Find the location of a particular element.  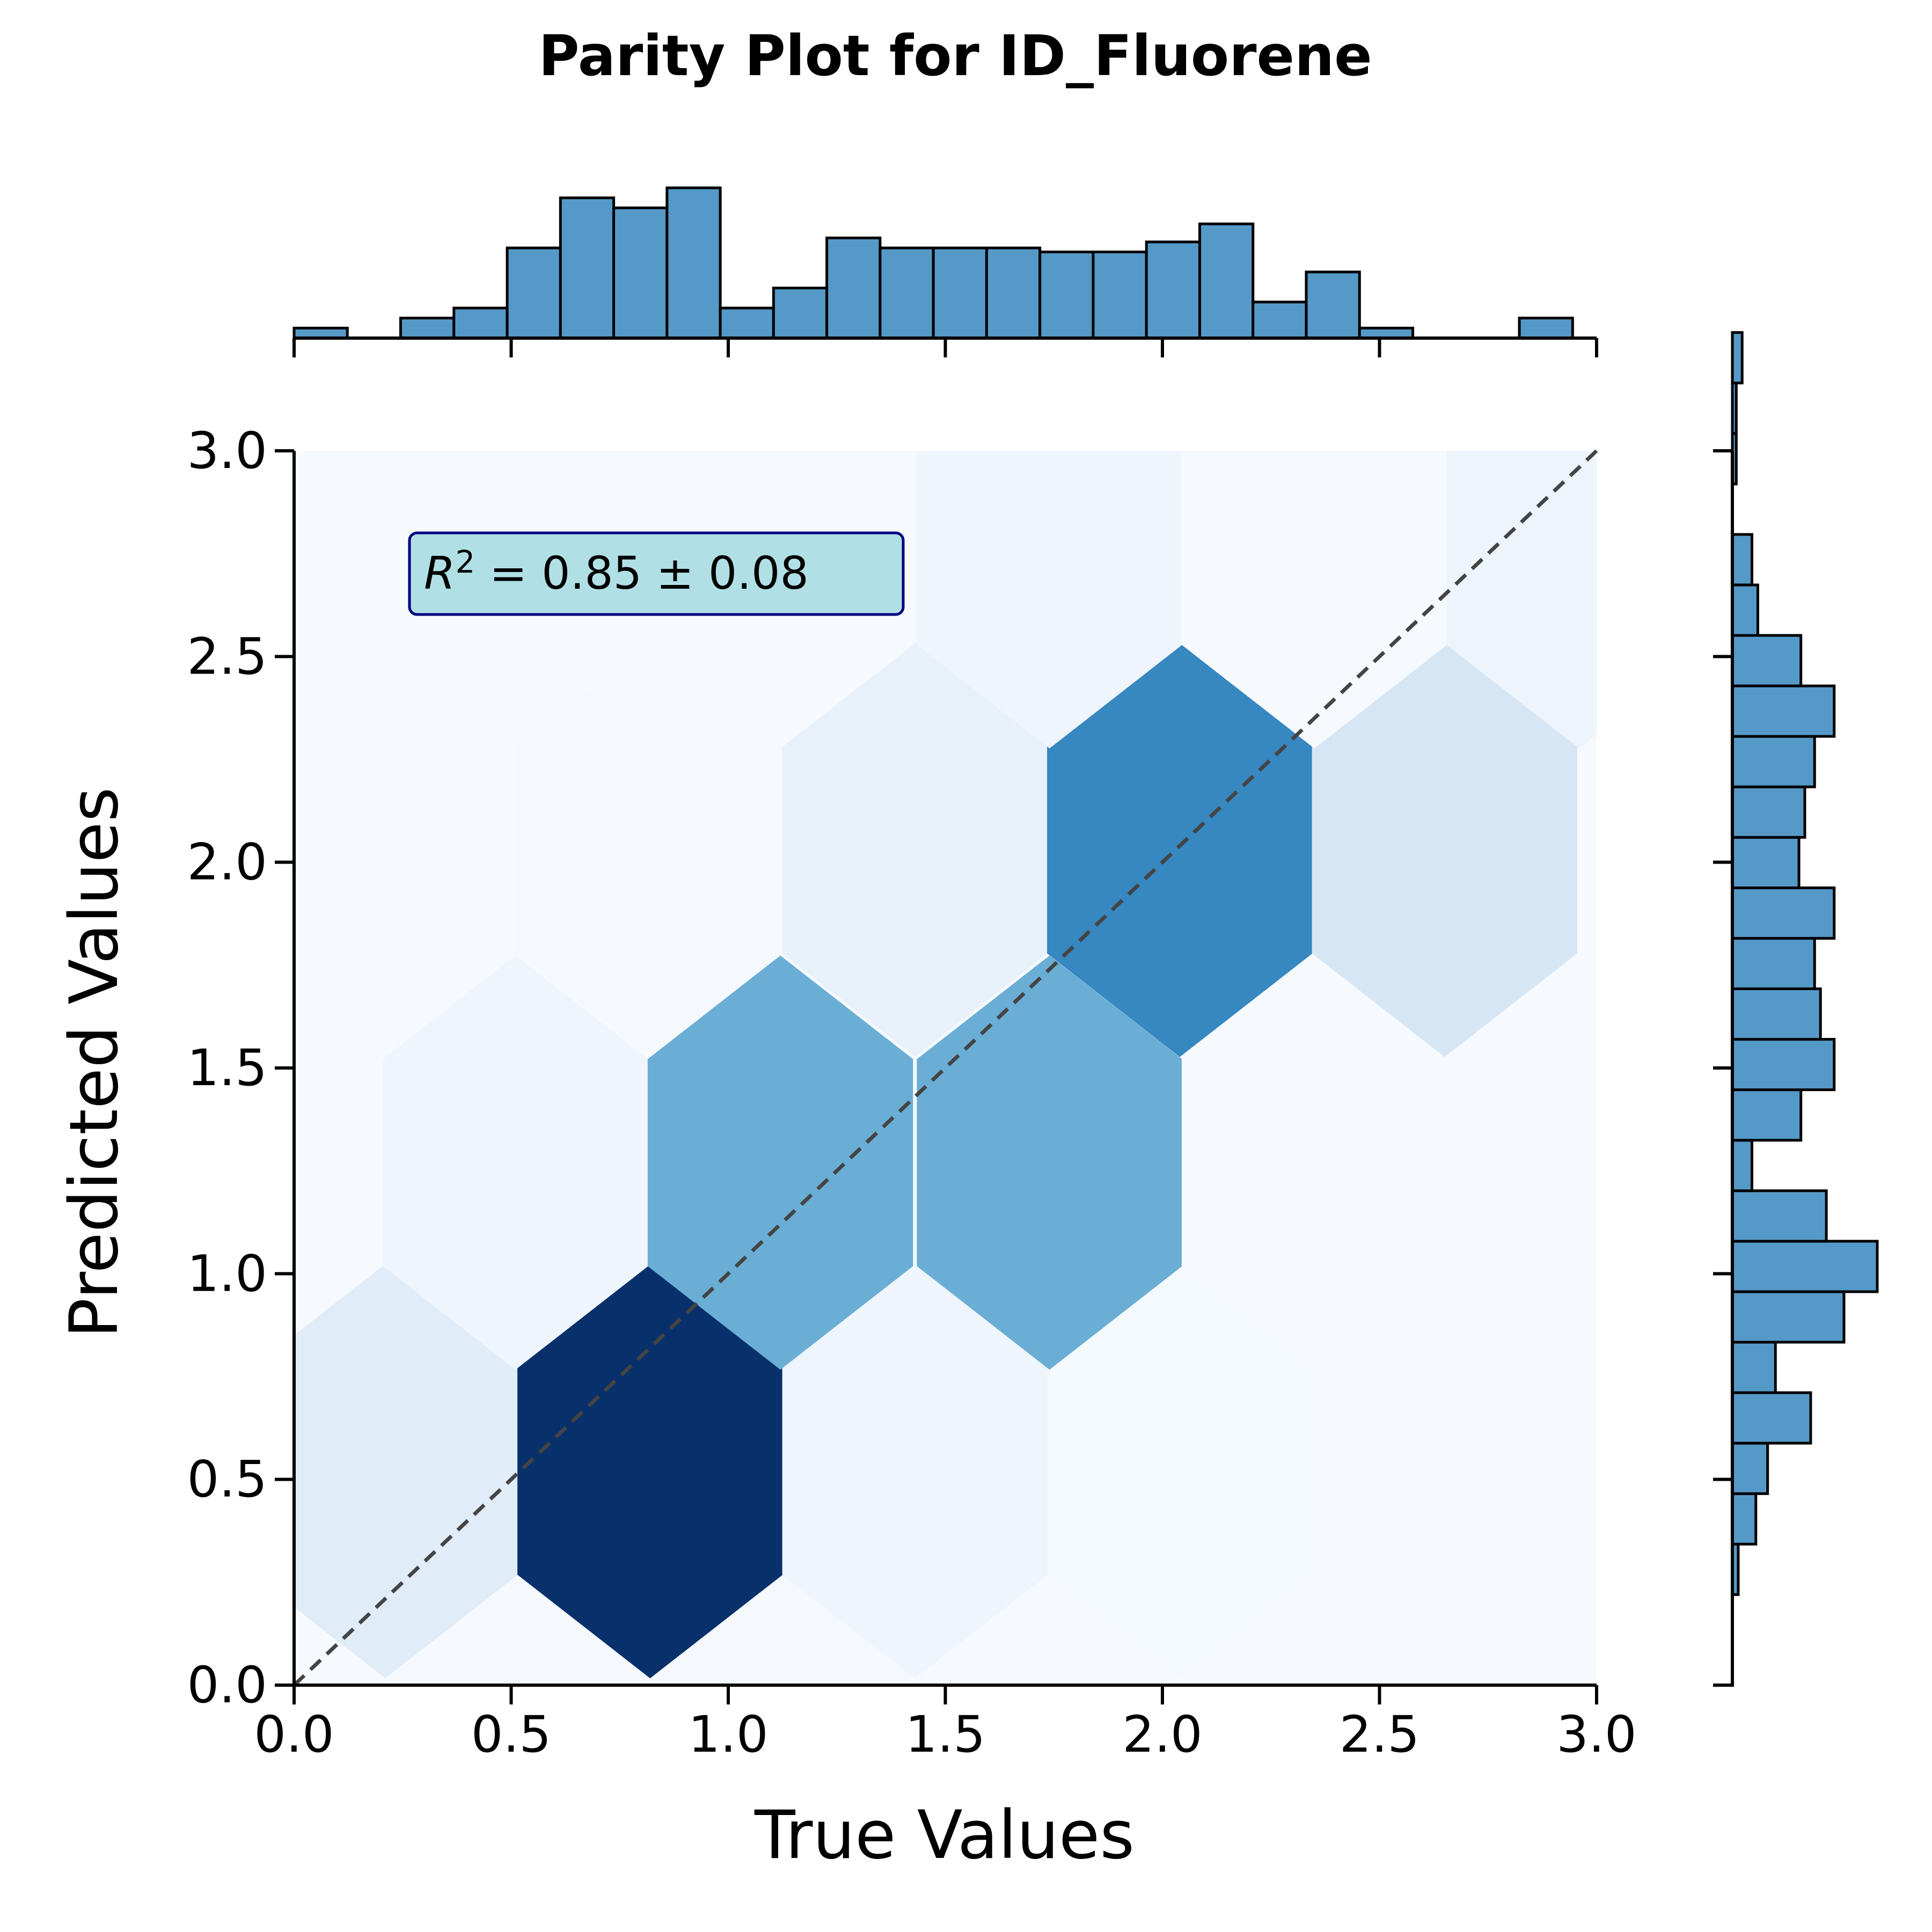

y-tick-label-5: 2.5 is located at coordinates (227, 656).